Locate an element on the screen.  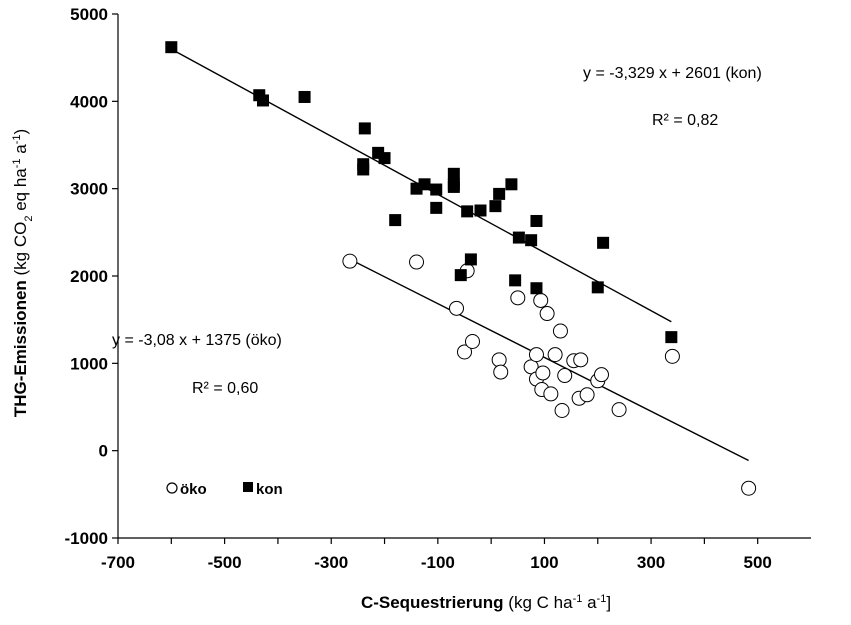
kon-r-squared: R² = 0,82 is located at coordinates (685, 120).